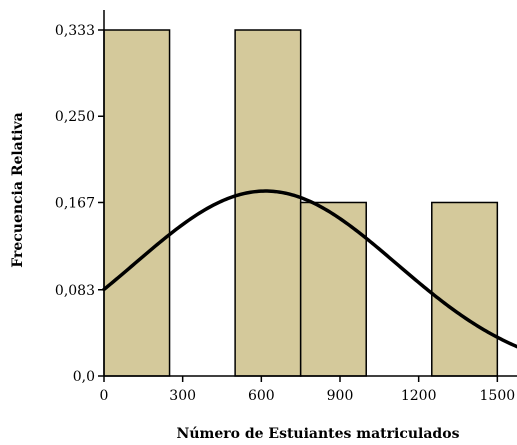 This screenshot has width=517, height=445. I want to click on x-ticks: 0 300 600 900 1200 1500, so click(308, 390).